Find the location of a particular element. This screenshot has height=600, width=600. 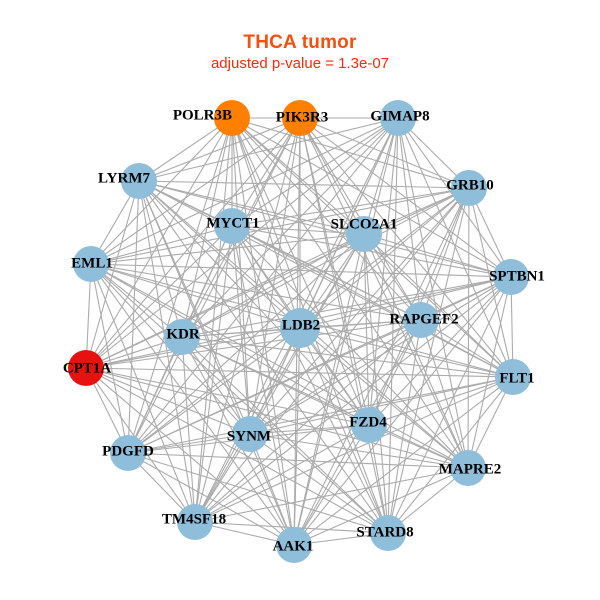

network-node-mapre2 is located at coordinates (468, 468).